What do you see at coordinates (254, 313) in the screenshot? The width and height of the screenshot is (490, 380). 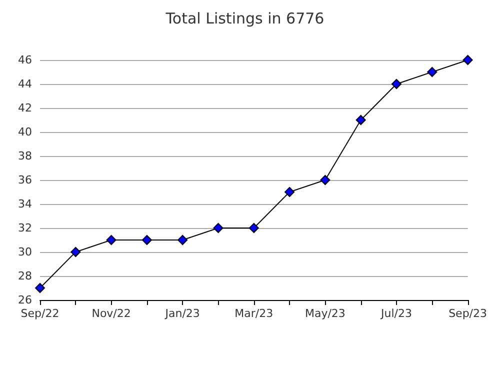 I see `x-tick-label: Mar/23` at bounding box center [254, 313].